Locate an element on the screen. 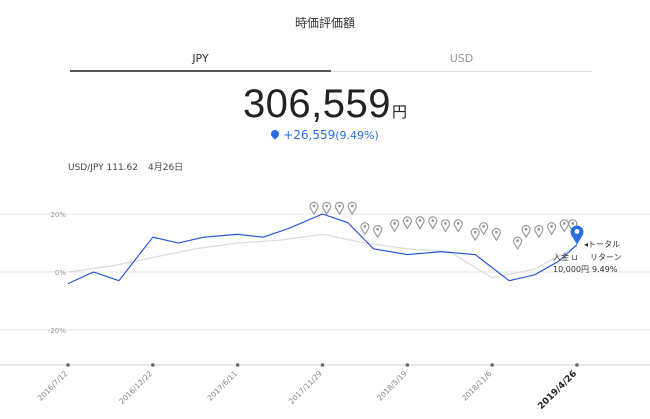 This screenshot has width=650, height=419. fx-rate-value: USD/JPY 111.62 is located at coordinates (103, 168).